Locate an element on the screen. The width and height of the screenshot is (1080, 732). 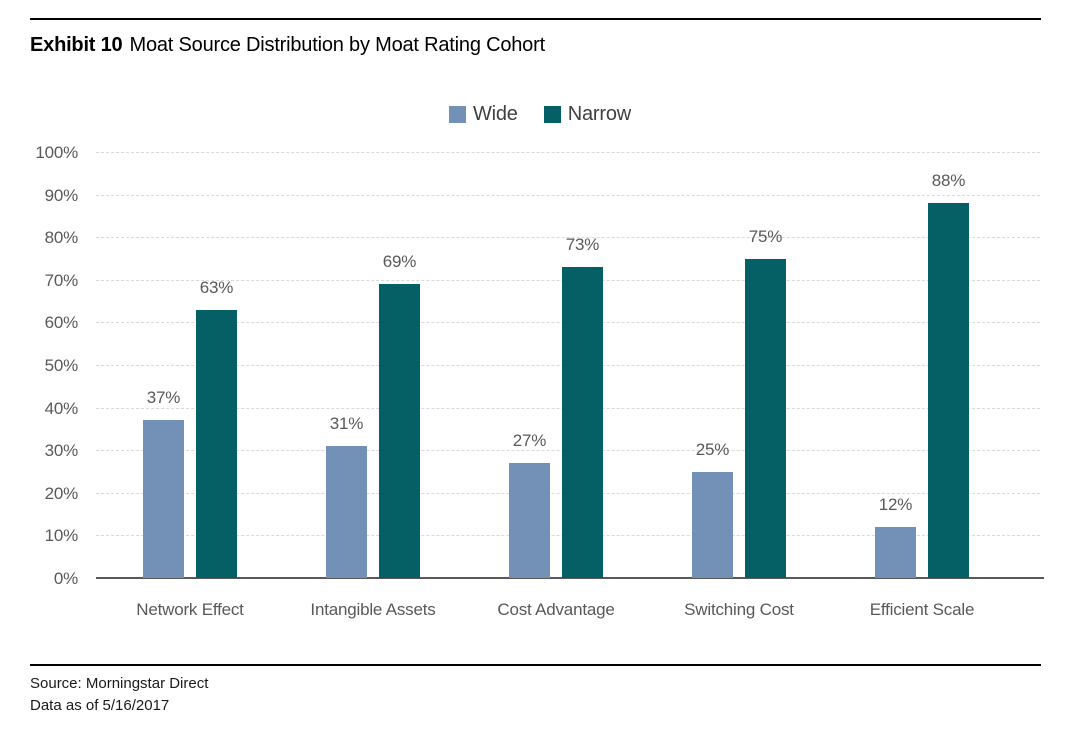
gridline-80% is located at coordinates (568, 238).